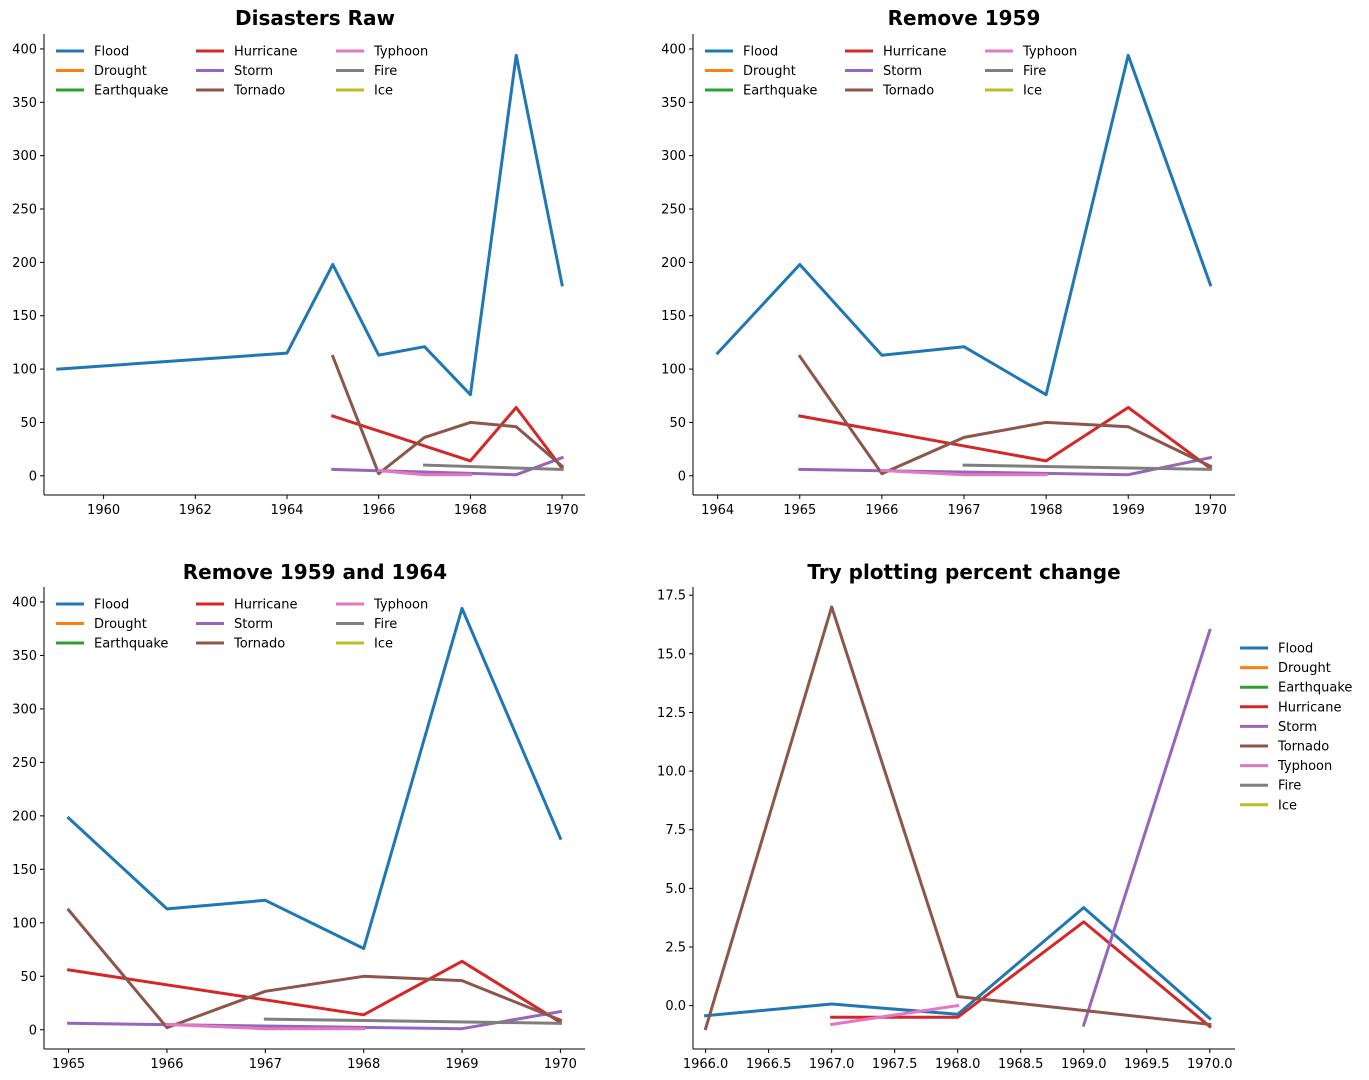 The height and width of the screenshot is (1080, 1369). I want to click on y-tick-label: 17.5, so click(671, 596).